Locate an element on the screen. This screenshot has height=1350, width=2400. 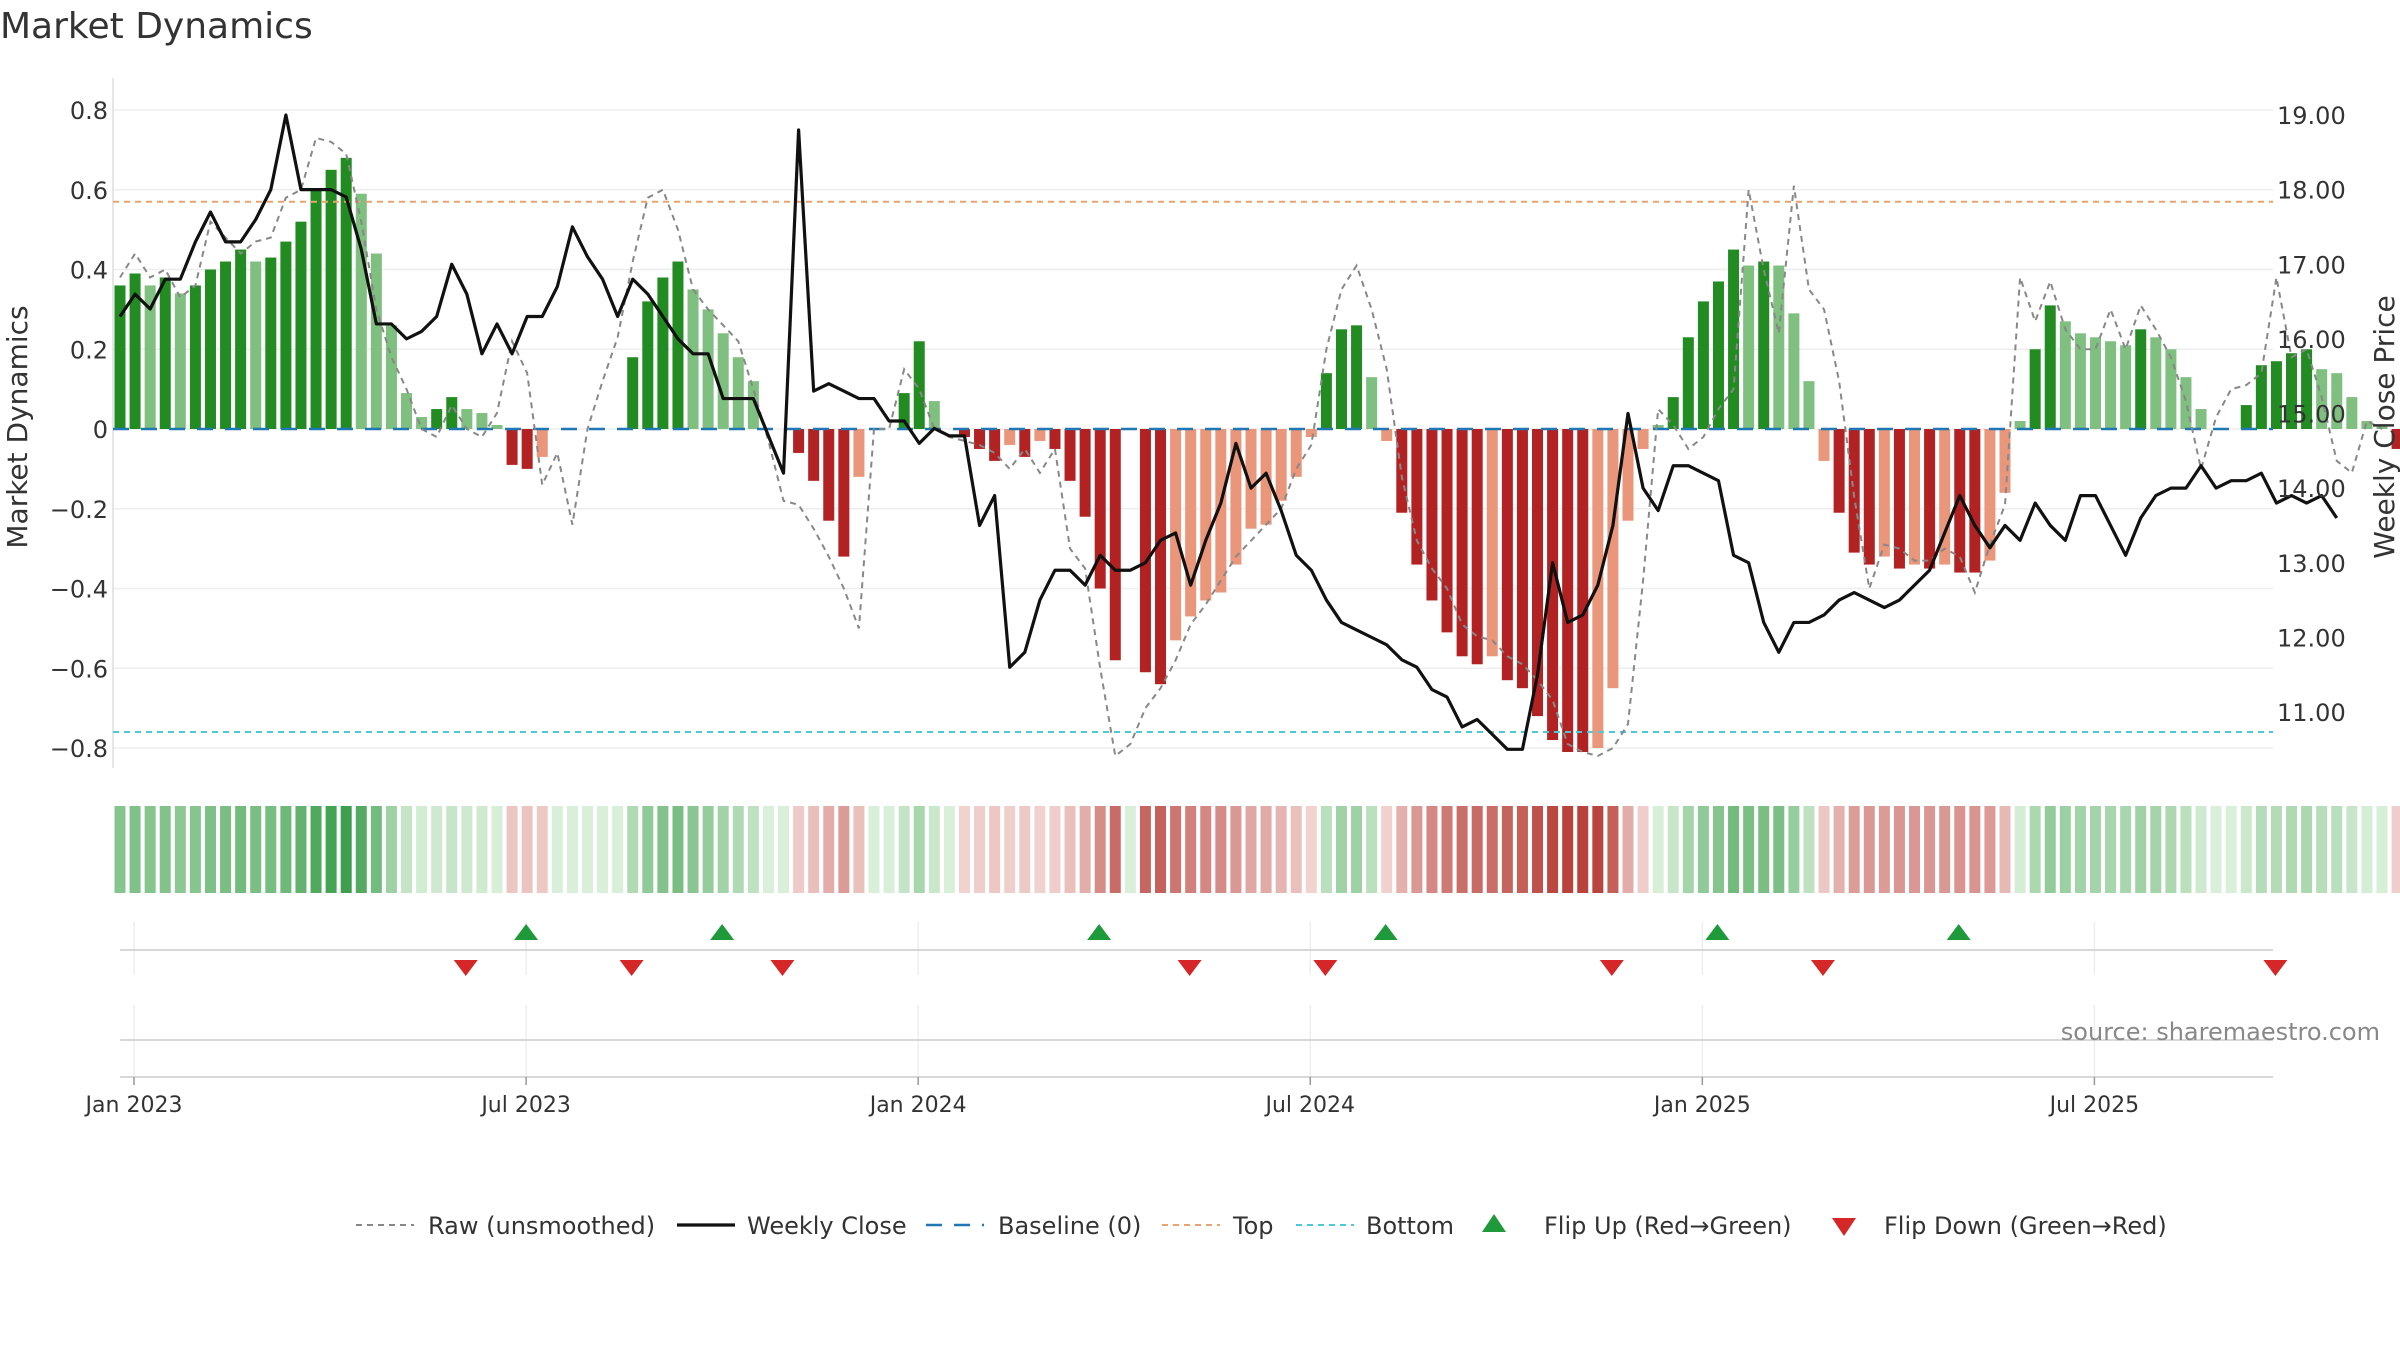
regime-heat-strip is located at coordinates (1257, 849).